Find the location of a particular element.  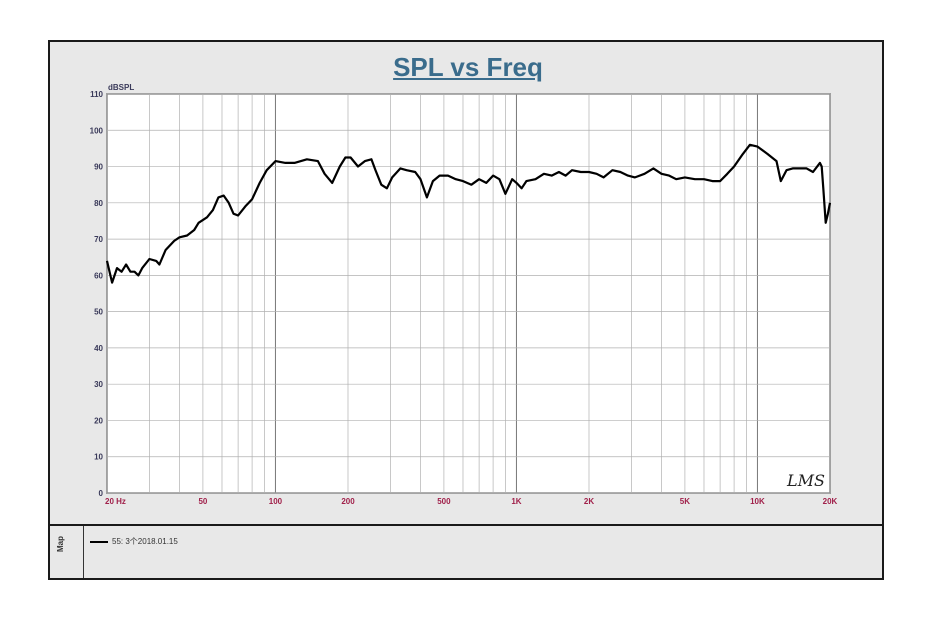

chart-title: SPL vs Freq is located at coordinates (468, 67).